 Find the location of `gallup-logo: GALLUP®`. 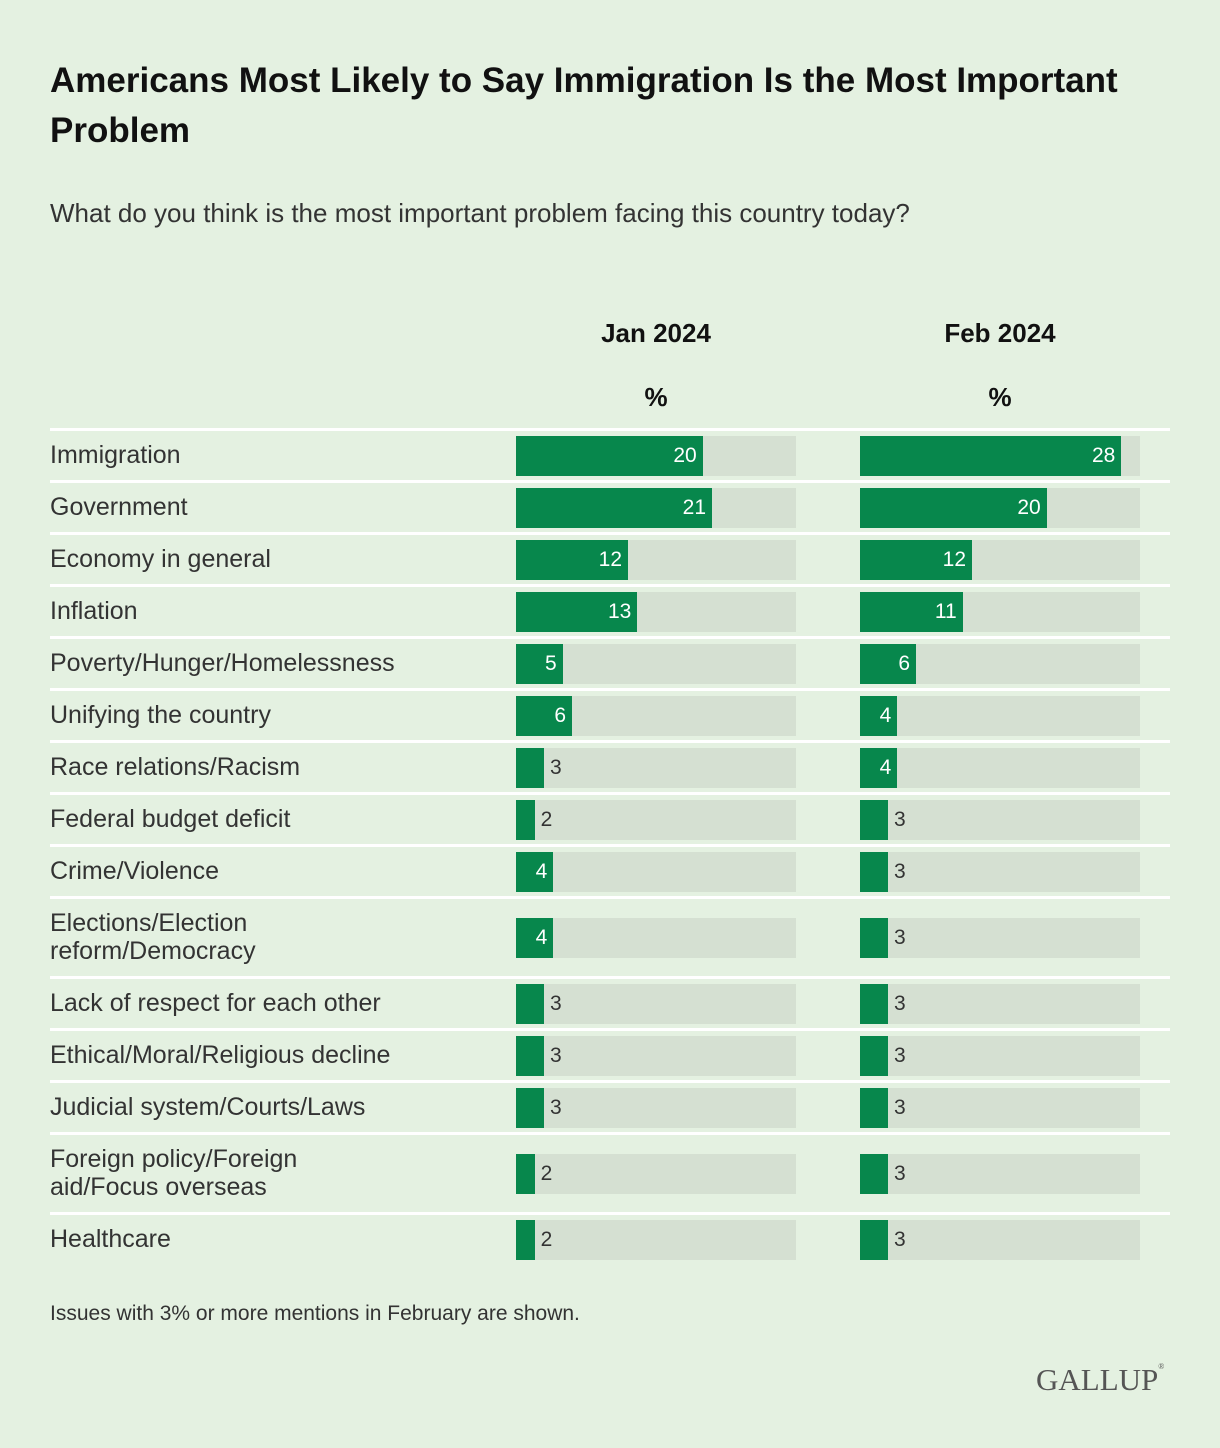

gallup-logo: GALLUP® is located at coordinates (1100, 1379).